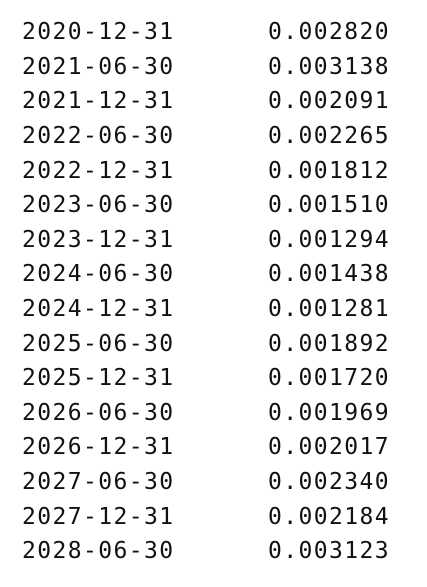 The image size is (427, 587). I want to click on value-cell: 0.001281, so click(329, 309).